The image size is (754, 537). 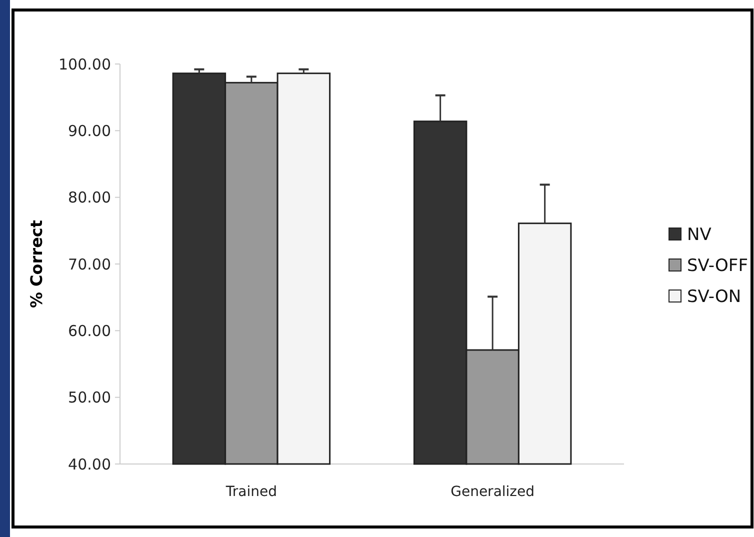 I want to click on legend-label: NV, so click(x=699, y=234).